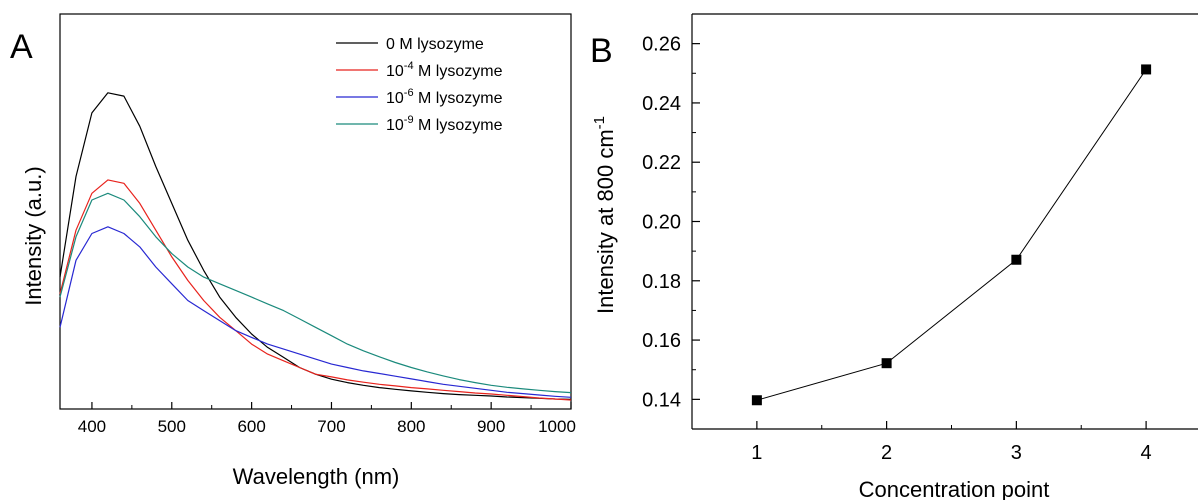 This screenshot has width=1198, height=500. What do you see at coordinates (316, 476) in the screenshot?
I see `panel-a-x-axis-label: Wavelength (nm)` at bounding box center [316, 476].